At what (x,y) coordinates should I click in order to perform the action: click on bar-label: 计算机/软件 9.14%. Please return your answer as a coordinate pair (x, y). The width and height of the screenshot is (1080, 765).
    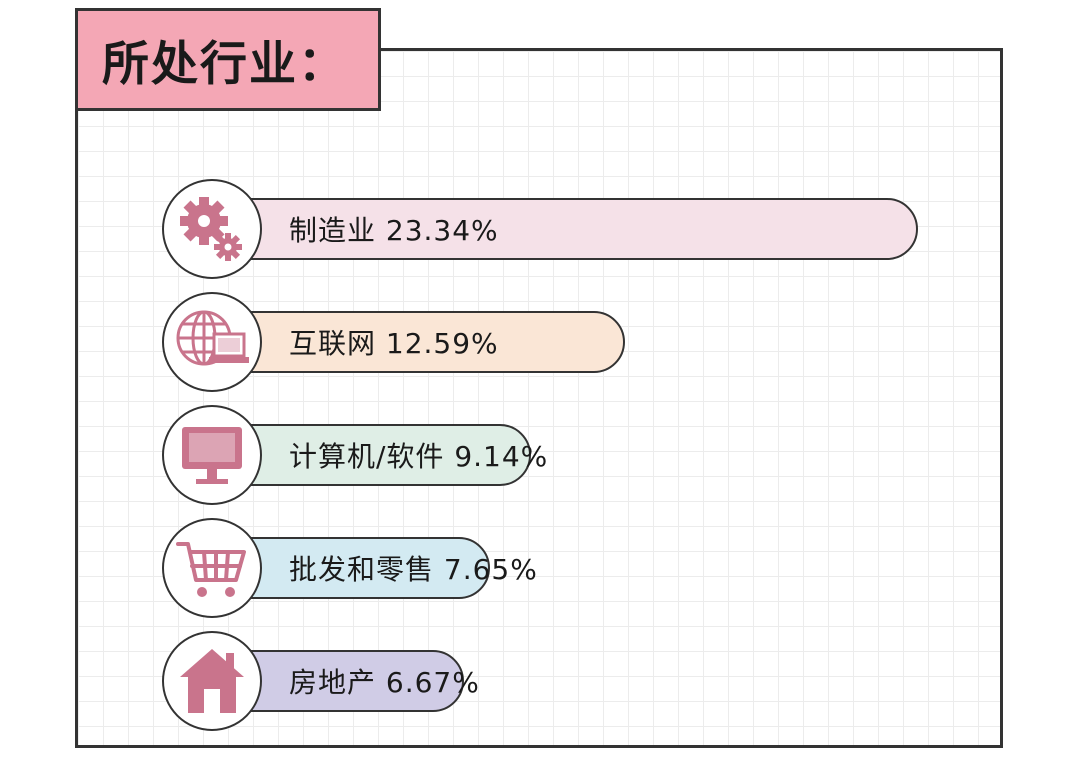
    Looking at the image, I should click on (419, 456).